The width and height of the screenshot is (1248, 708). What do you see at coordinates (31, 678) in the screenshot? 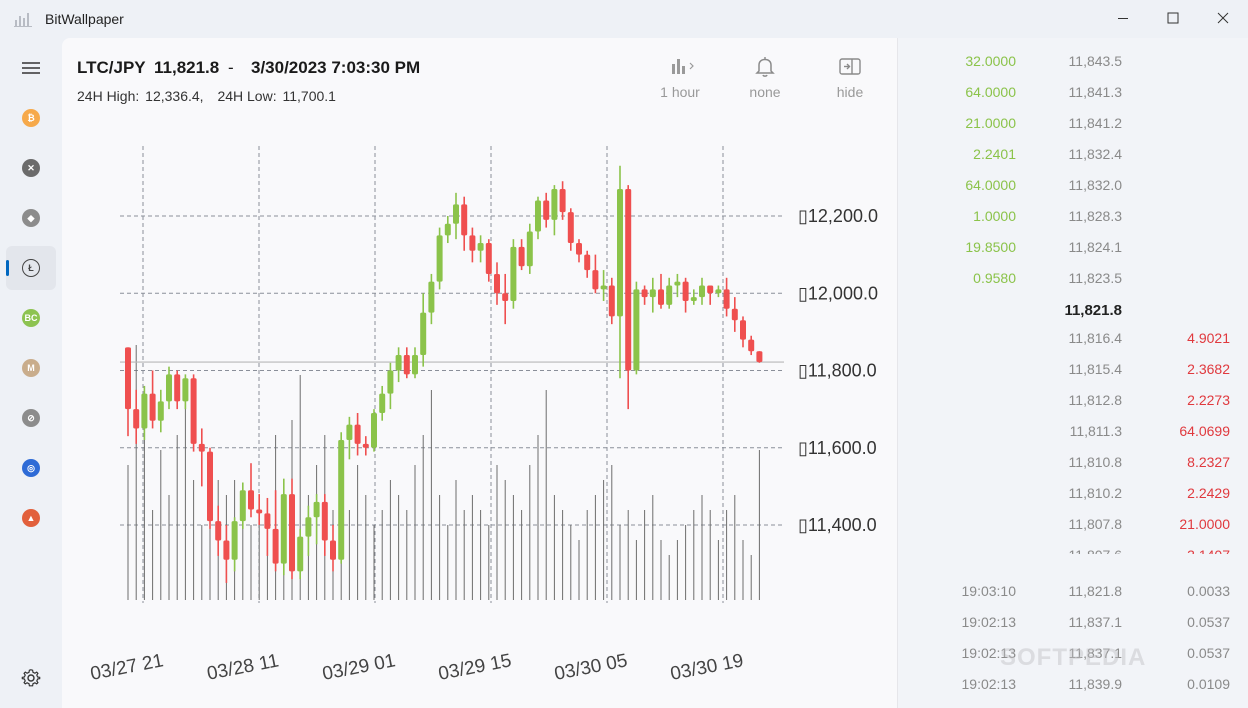
I see `settings-button` at bounding box center [31, 678].